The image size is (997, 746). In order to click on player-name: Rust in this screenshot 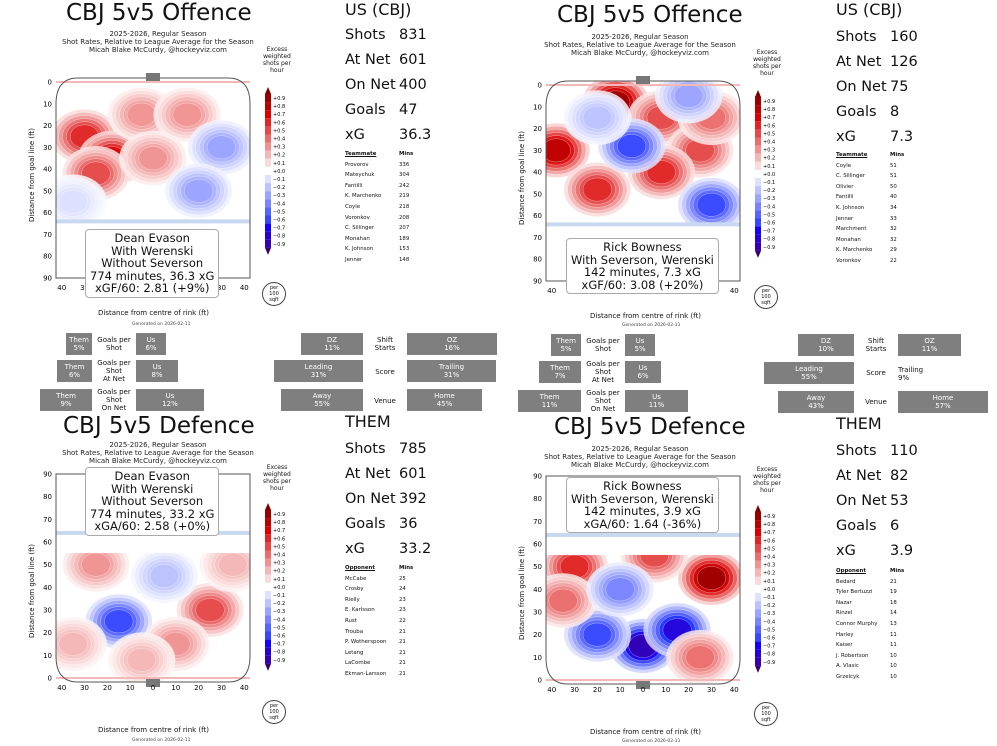, I will do `click(351, 620)`.